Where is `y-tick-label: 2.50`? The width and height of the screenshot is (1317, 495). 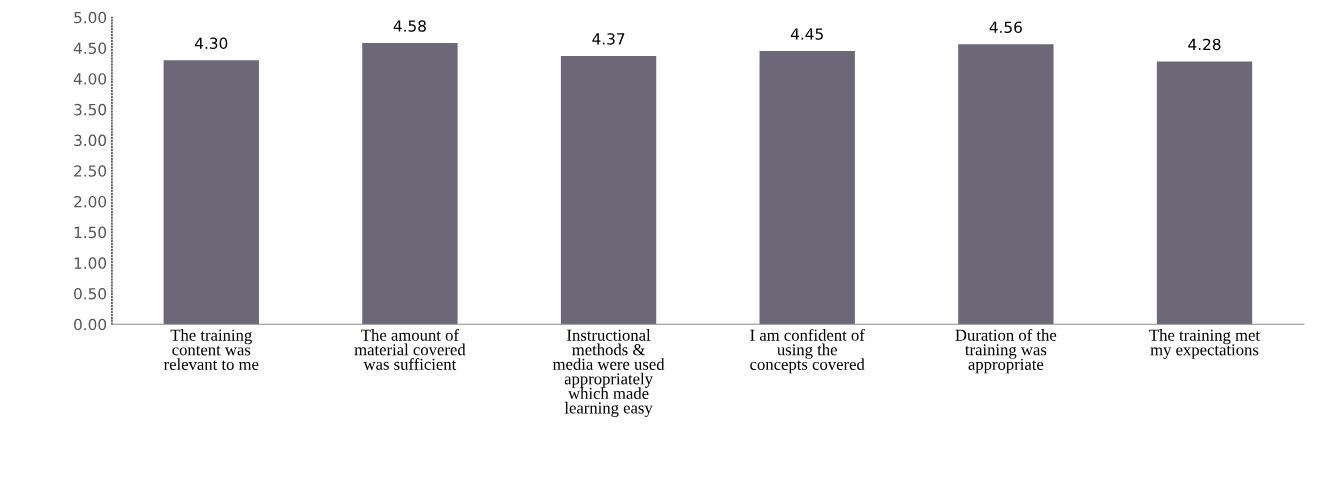 y-tick-label: 2.50 is located at coordinates (90, 171).